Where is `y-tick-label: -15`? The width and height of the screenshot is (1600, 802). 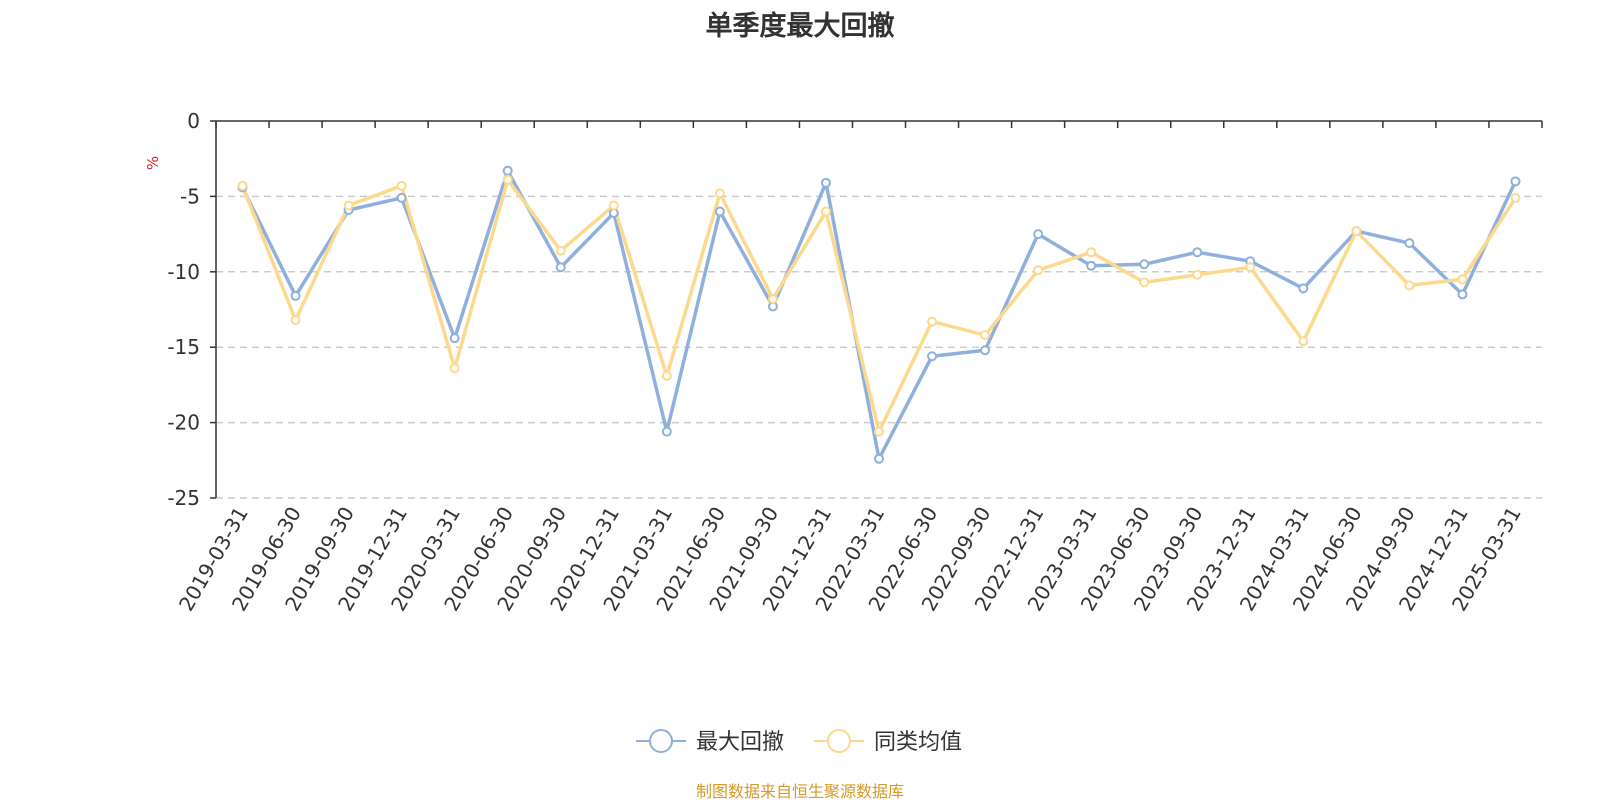
y-tick-label: -15 is located at coordinates (183, 347).